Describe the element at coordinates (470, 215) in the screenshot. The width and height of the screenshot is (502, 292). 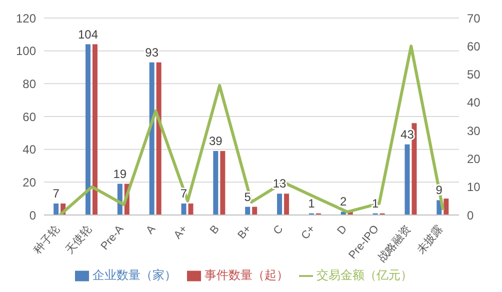
I see `y2-tick-label: 0` at that location.